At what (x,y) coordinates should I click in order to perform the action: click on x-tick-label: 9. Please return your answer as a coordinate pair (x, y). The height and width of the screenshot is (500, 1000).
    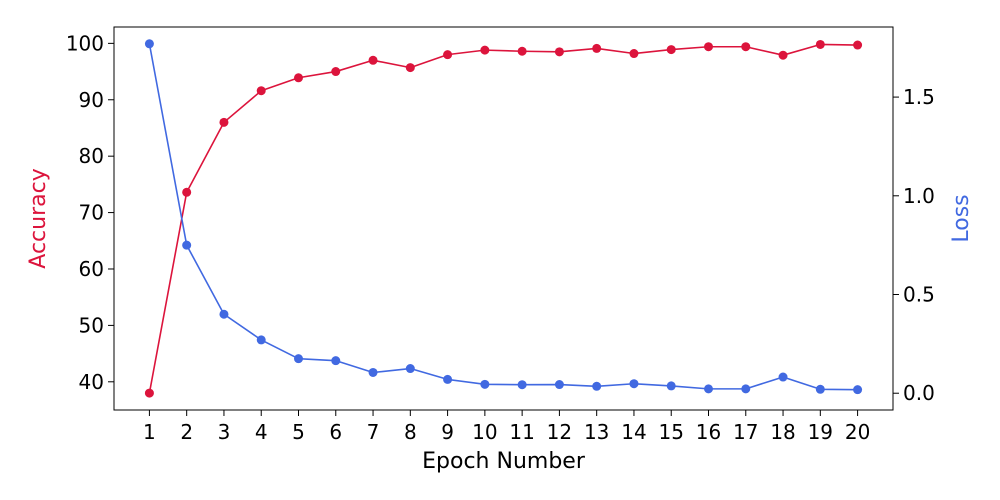
    Looking at the image, I should click on (447, 432).